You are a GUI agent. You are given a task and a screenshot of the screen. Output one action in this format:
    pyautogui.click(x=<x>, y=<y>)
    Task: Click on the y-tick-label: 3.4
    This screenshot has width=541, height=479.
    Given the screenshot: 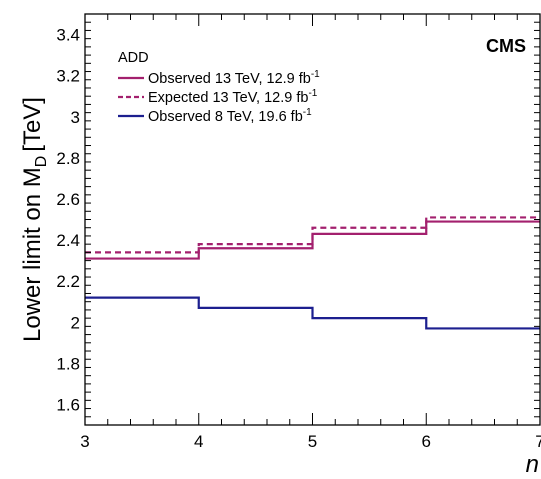 What is the action you would take?
    pyautogui.click(x=68, y=35)
    